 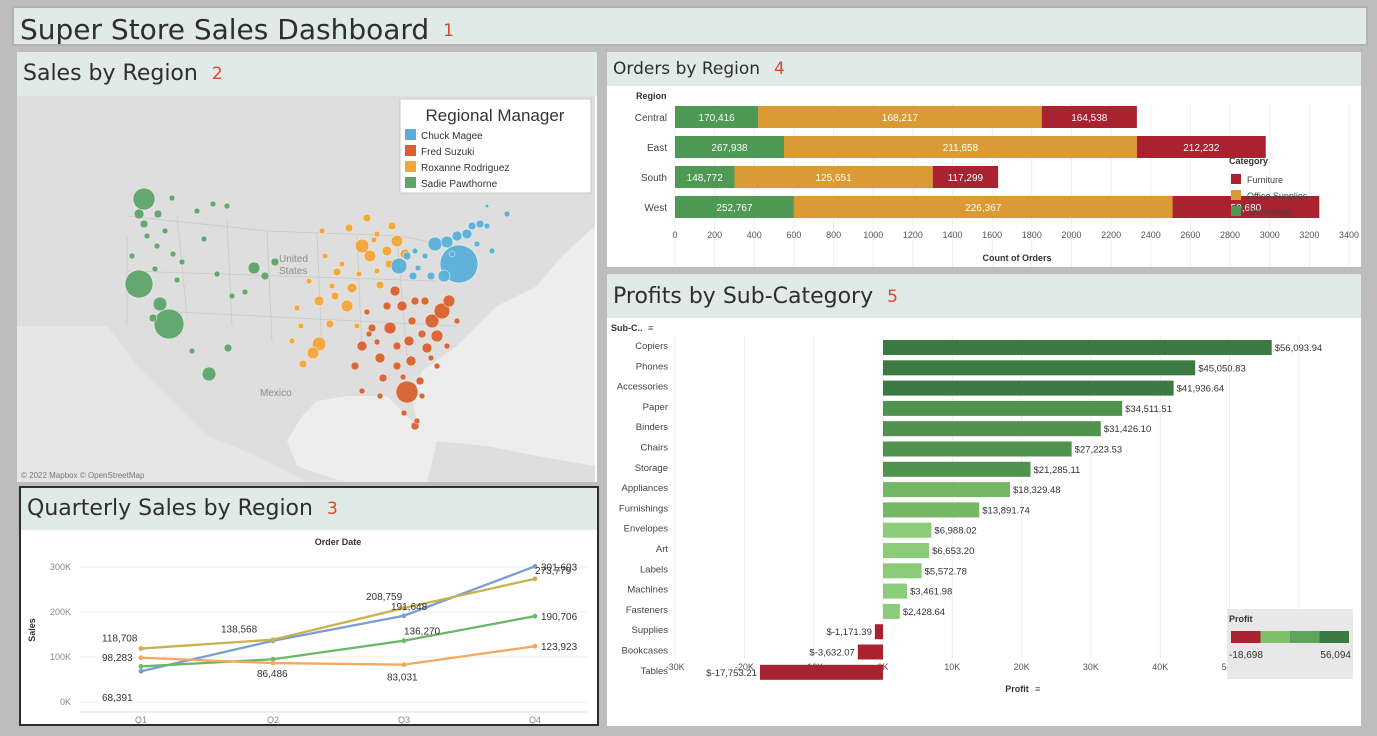 I want to click on map-number: 2, so click(x=217, y=74).